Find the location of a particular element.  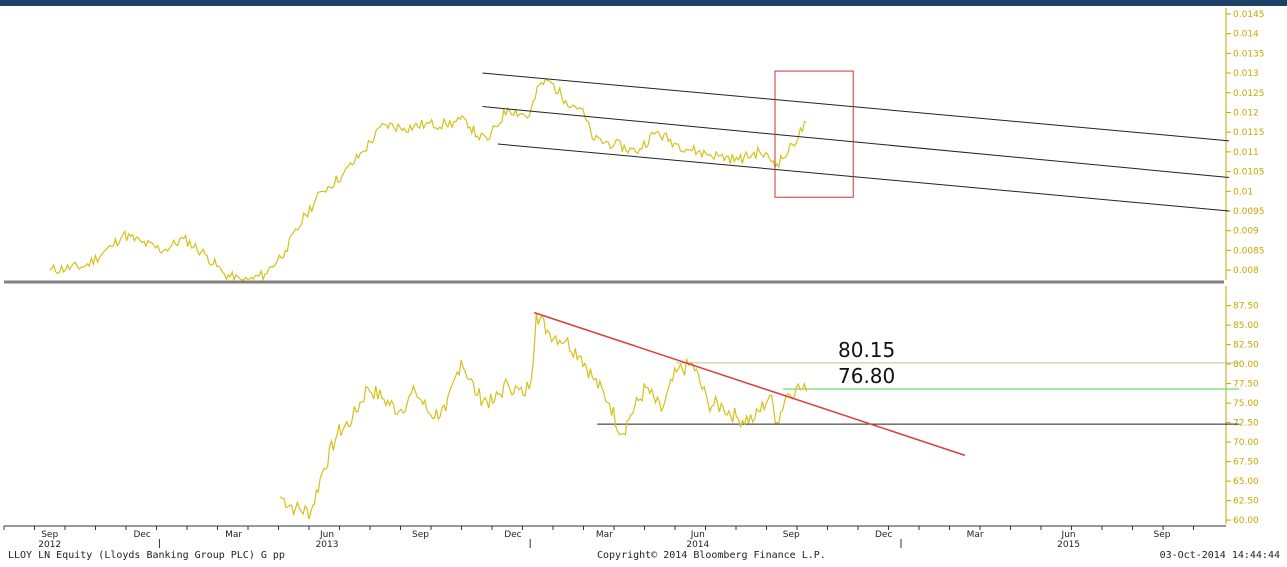

upper-y-tick-label: 0.0145 is located at coordinates (1249, 15).